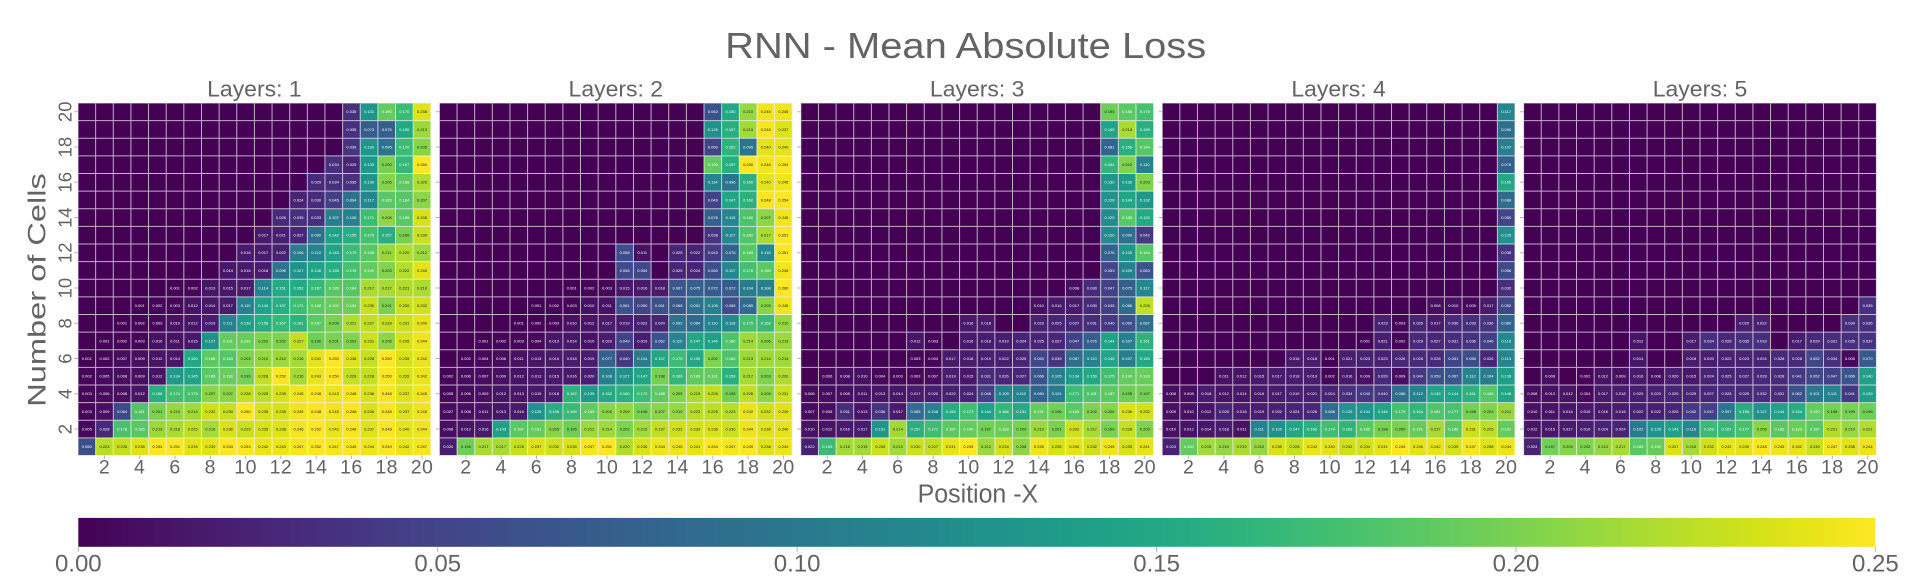 The height and width of the screenshot is (584, 1920). I want to click on svg-text: 0.061, so click(660, 305).